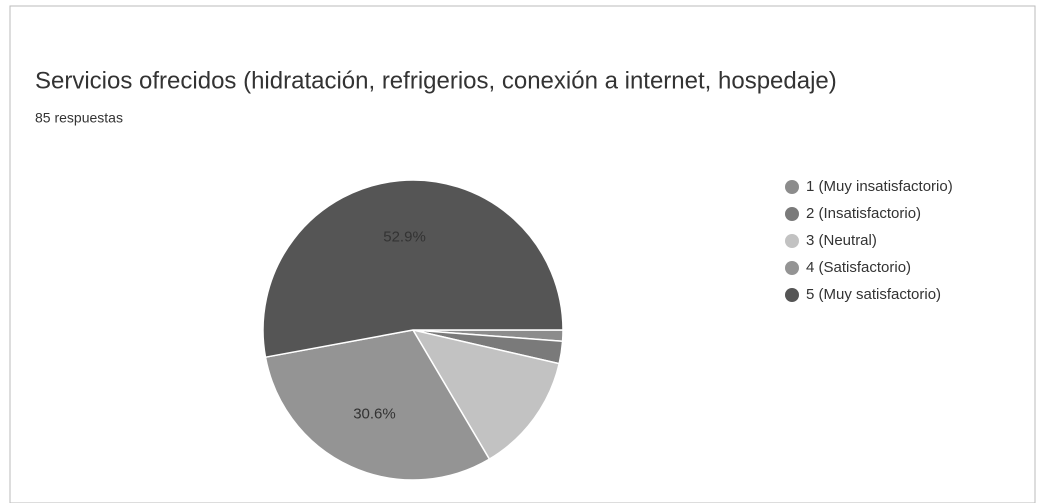  Describe the element at coordinates (374, 414) in the screenshot. I see `data-label: 30.6%` at that location.